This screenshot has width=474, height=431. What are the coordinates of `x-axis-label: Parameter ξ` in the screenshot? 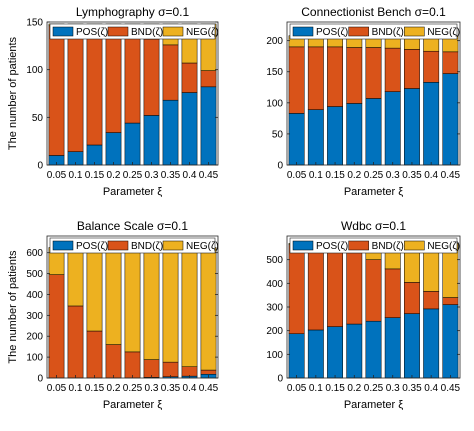 It's located at (373, 405).